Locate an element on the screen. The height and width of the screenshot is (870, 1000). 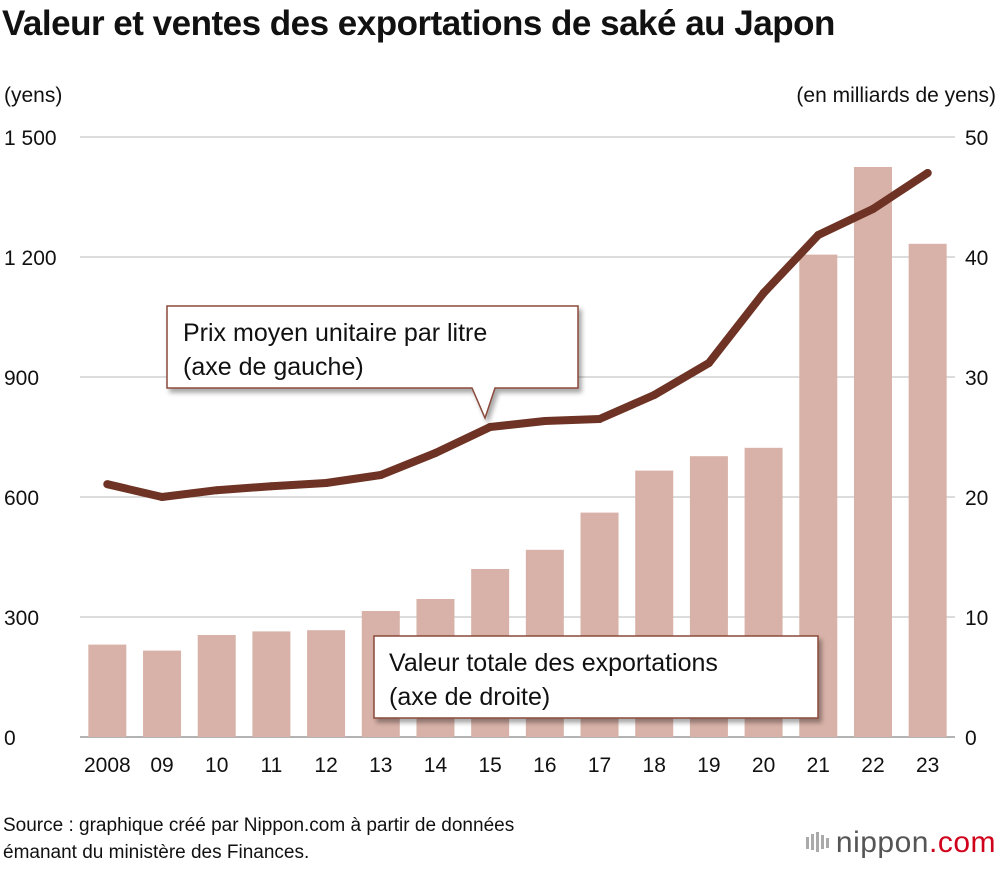
x-tick-label: 16 is located at coordinates (544, 765).